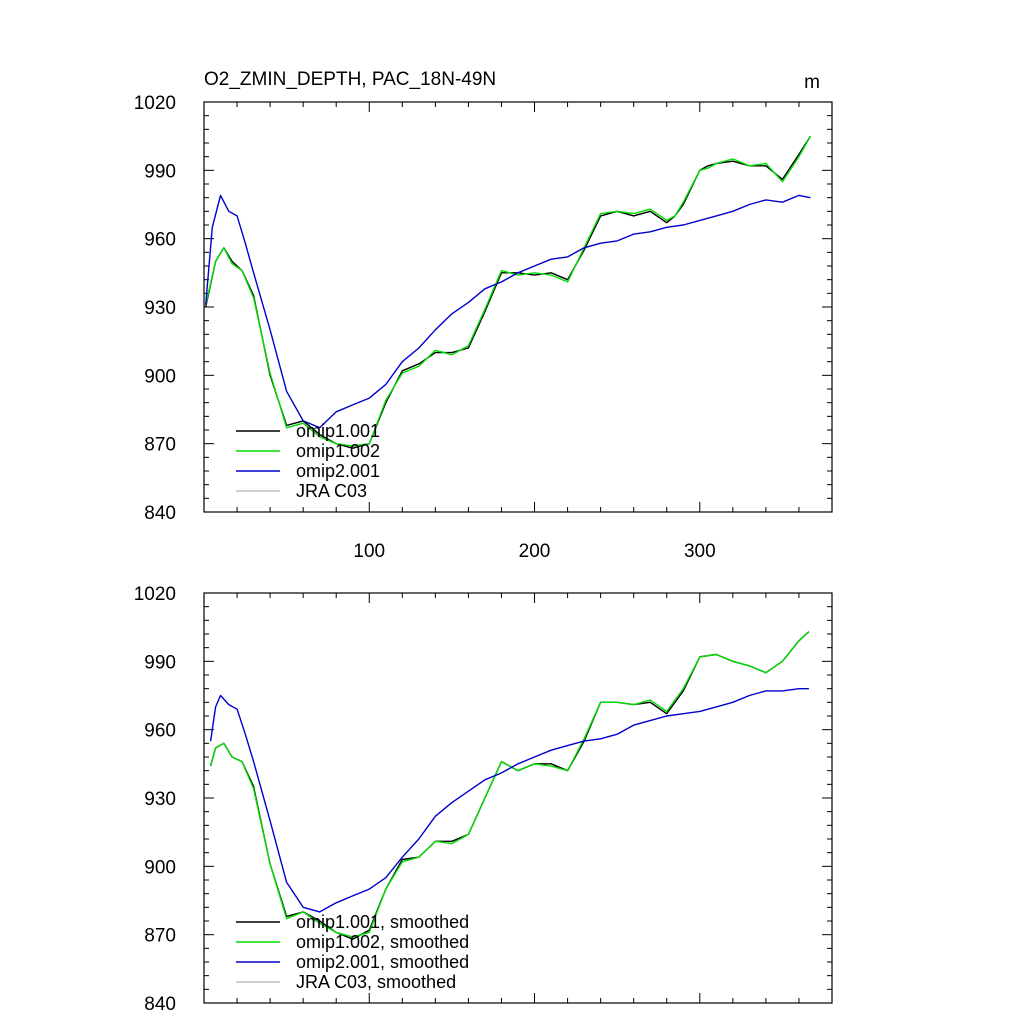 This screenshot has width=1024, height=1024. Describe the element at coordinates (812, 82) in the screenshot. I see `units-label: m` at that location.